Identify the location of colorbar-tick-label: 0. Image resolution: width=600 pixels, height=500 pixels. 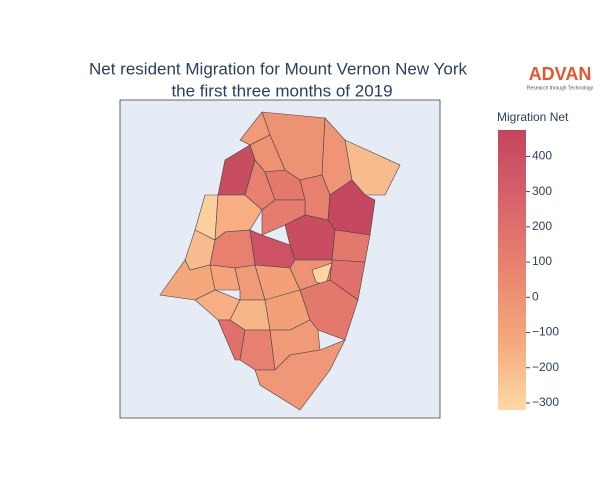
(535, 296).